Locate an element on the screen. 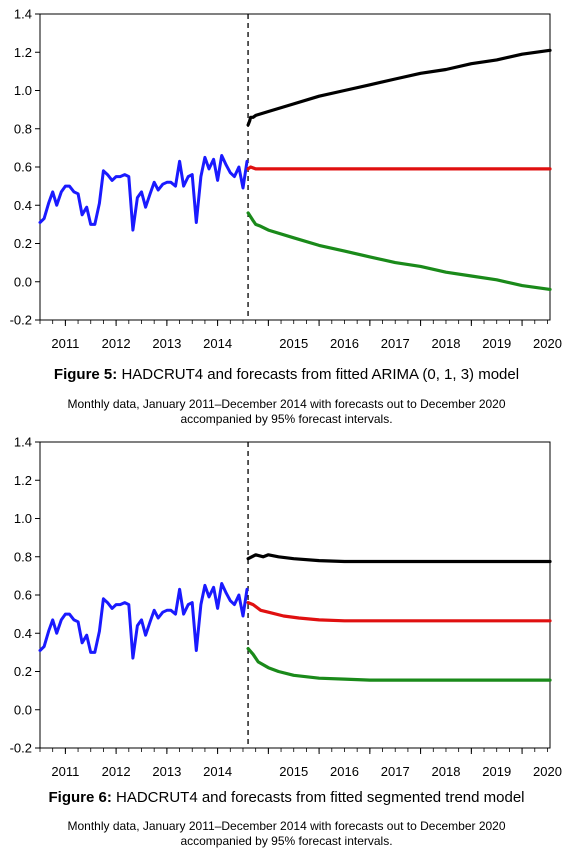  figure-6-subtitle-line: accompanied by 95% forecast intervals. is located at coordinates (286, 841).